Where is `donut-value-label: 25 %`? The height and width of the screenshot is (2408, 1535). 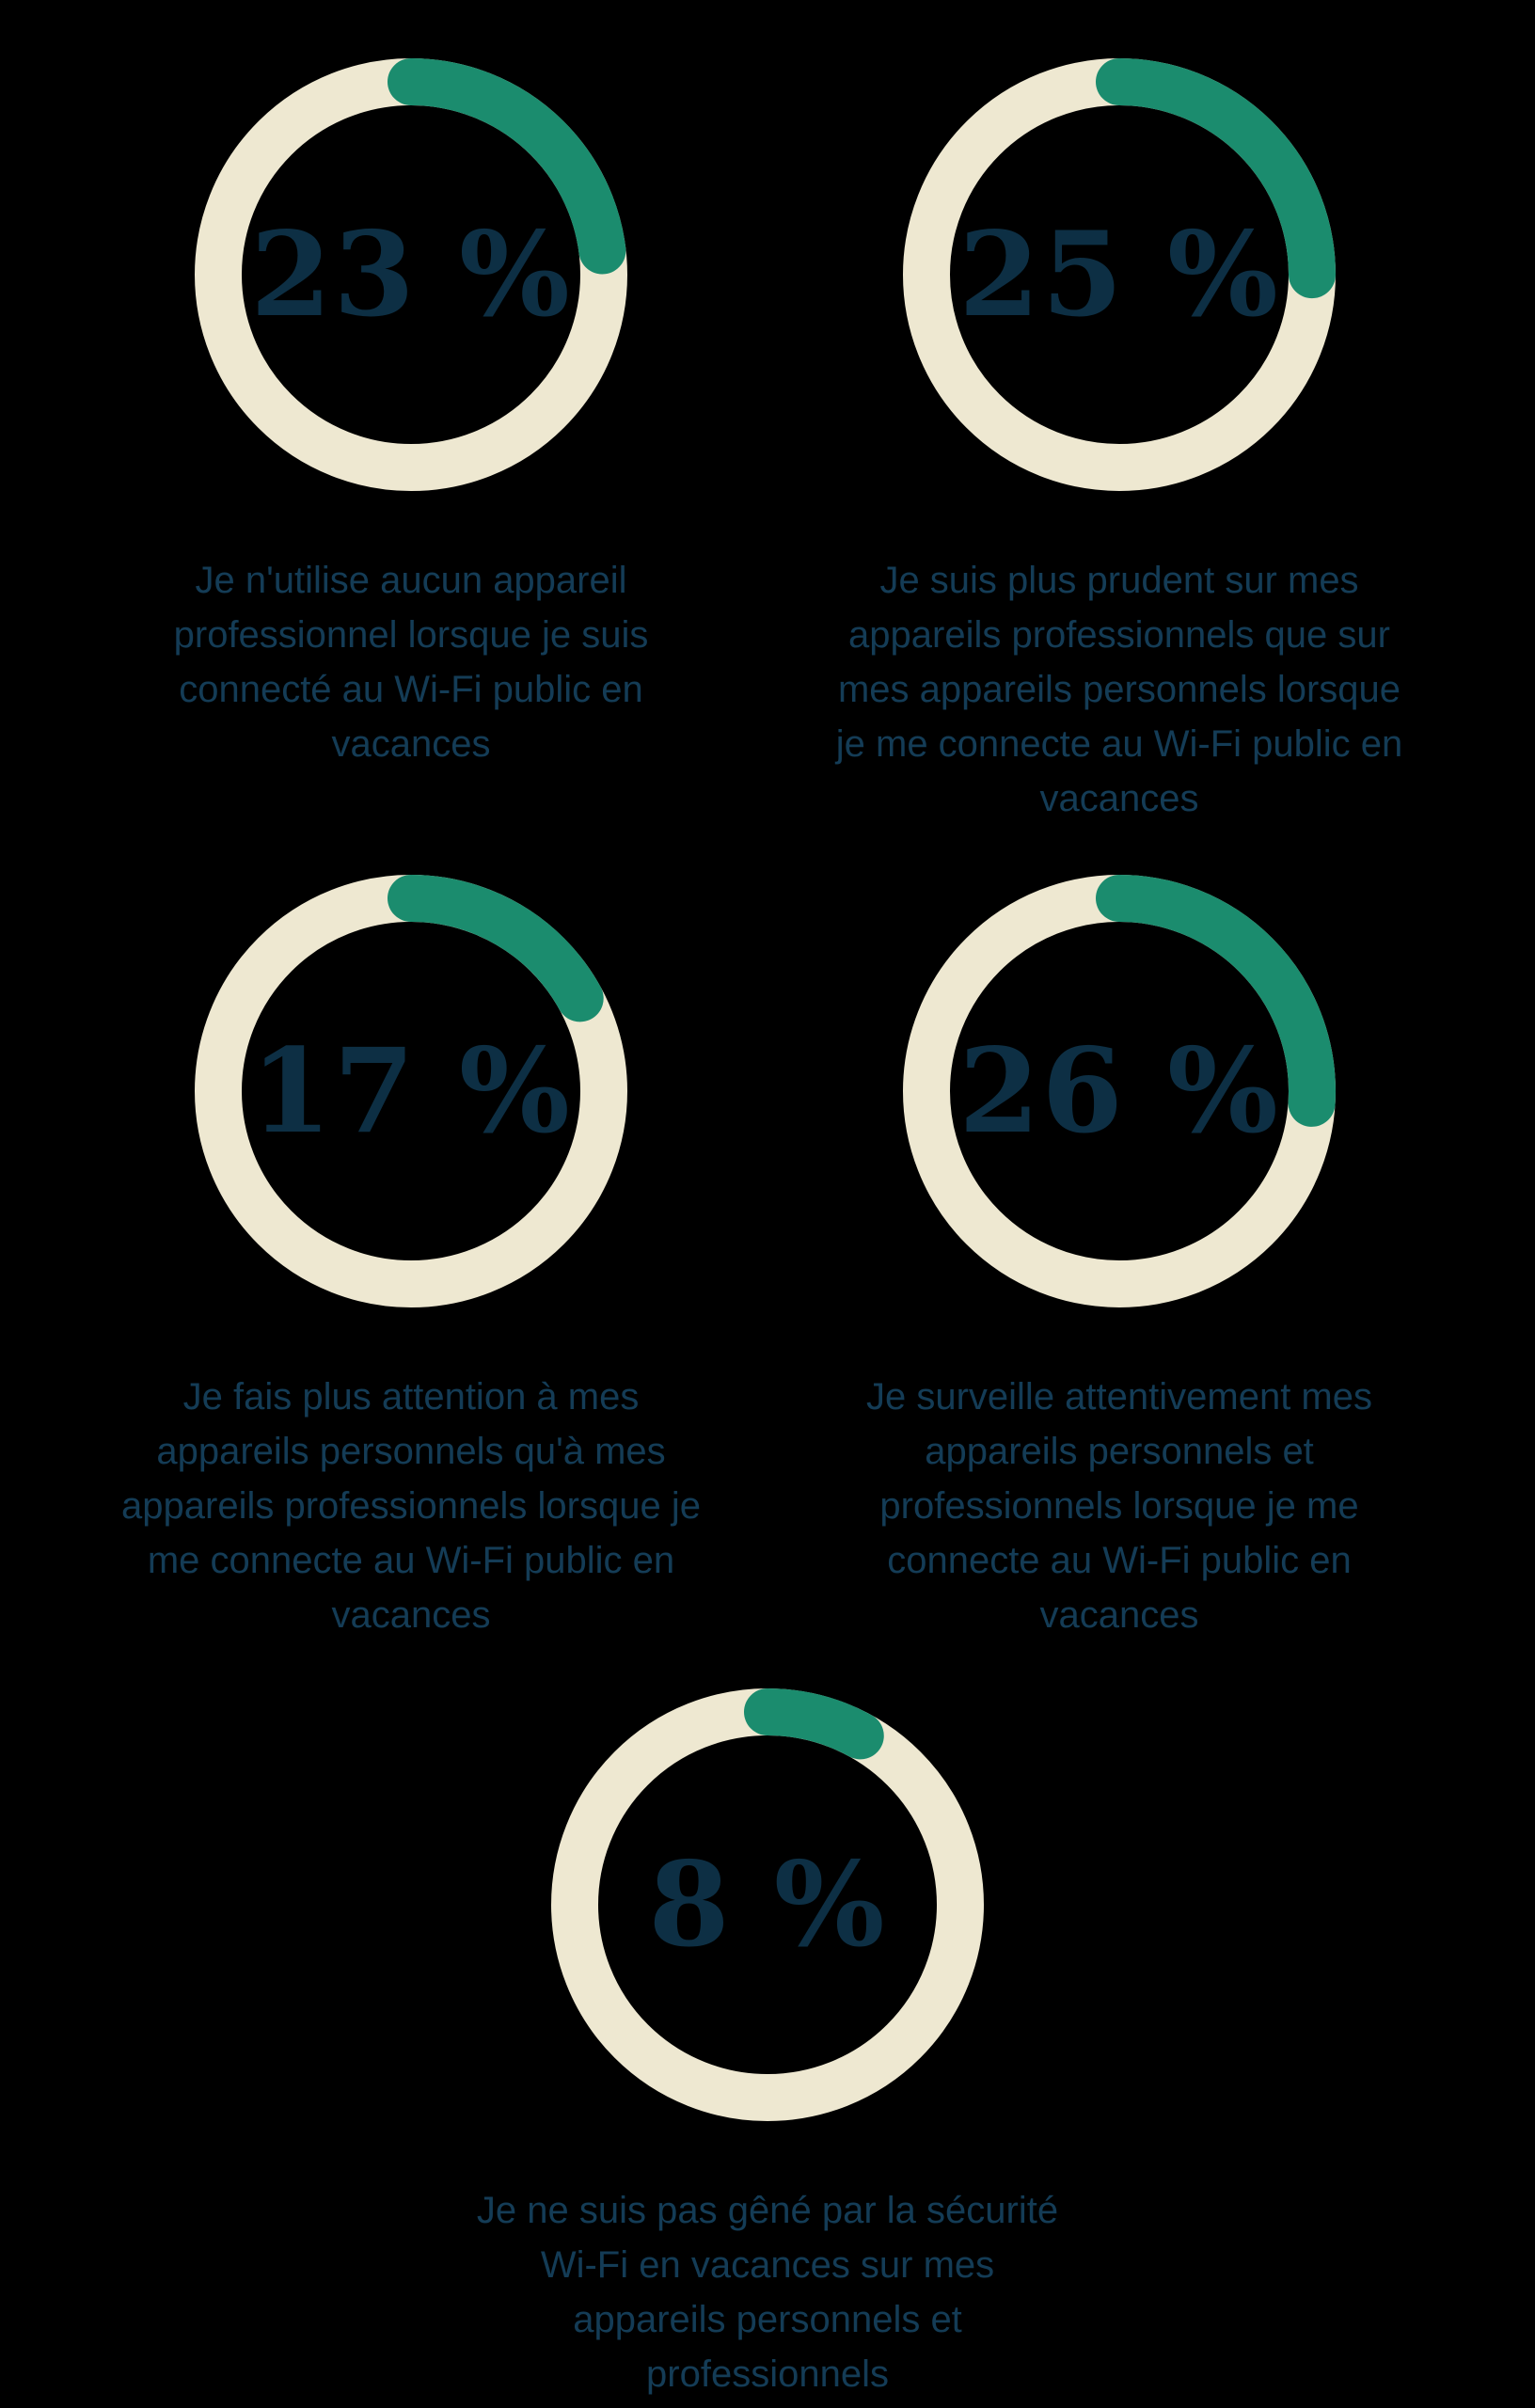 donut-value-label: 25 % is located at coordinates (1119, 275).